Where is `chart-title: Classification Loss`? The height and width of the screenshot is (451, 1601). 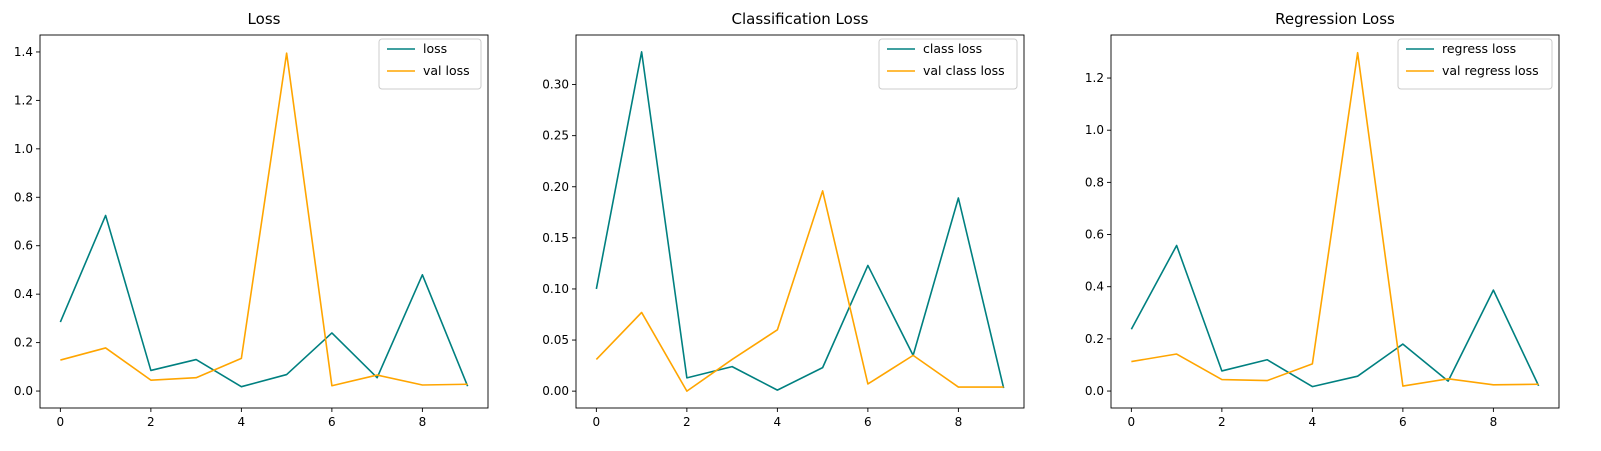 chart-title: Classification Loss is located at coordinates (800, 19).